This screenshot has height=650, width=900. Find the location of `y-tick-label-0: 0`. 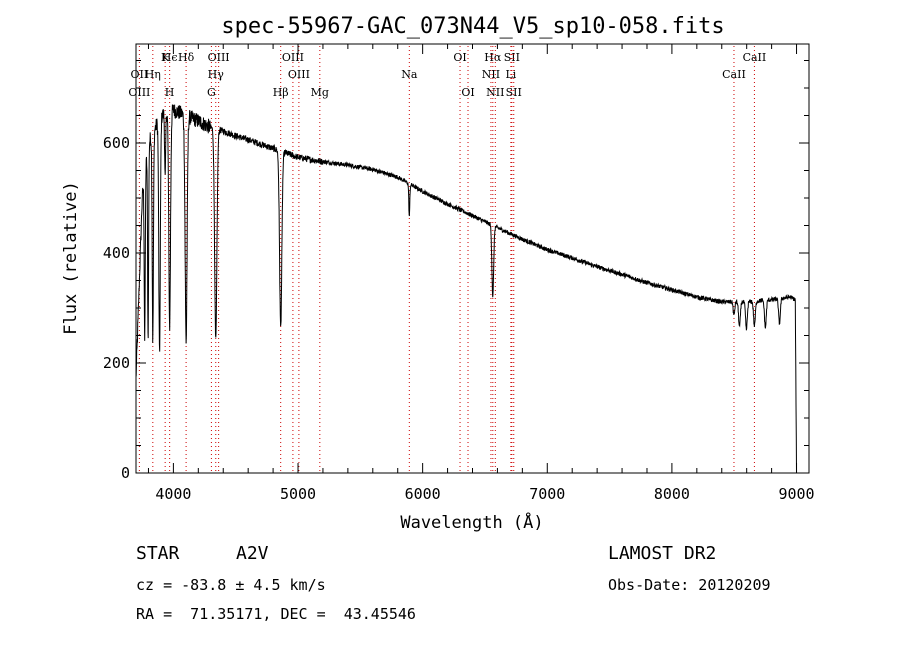

y-tick-label-0: 0 is located at coordinates (125, 473).